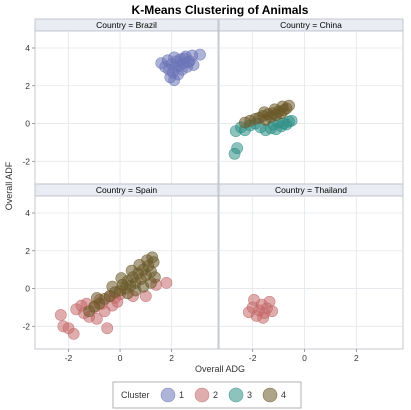 The height and width of the screenshot is (410, 411). What do you see at coordinates (220, 369) in the screenshot?
I see `x-axis-label: Overall ADG` at bounding box center [220, 369].